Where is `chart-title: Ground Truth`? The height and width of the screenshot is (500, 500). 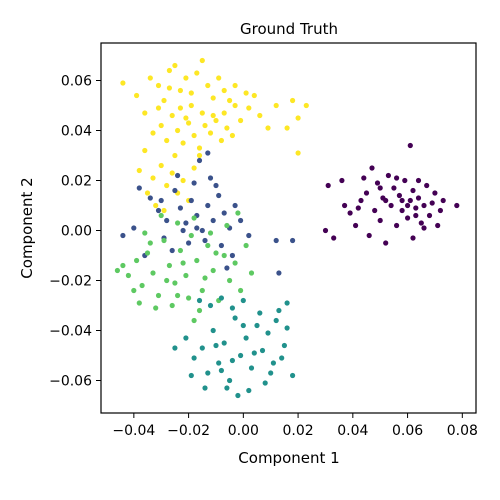
chart-title: Ground Truth is located at coordinates (289, 29).